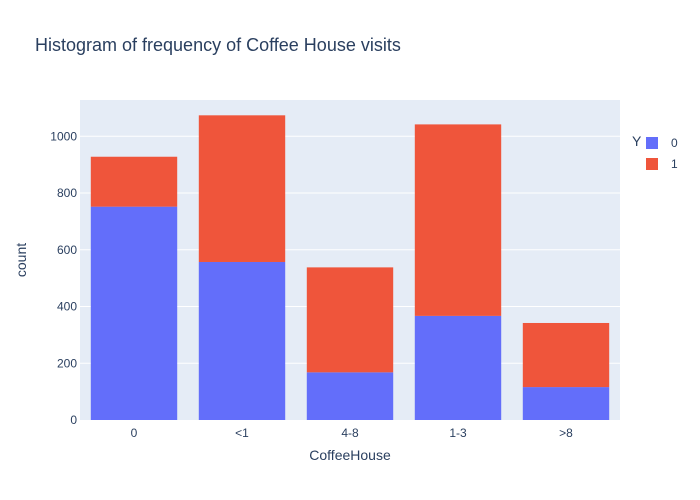 Image resolution: width=700 pixels, height=500 pixels. What do you see at coordinates (67, 363) in the screenshot?
I see `y-tick-label: 200` at bounding box center [67, 363].